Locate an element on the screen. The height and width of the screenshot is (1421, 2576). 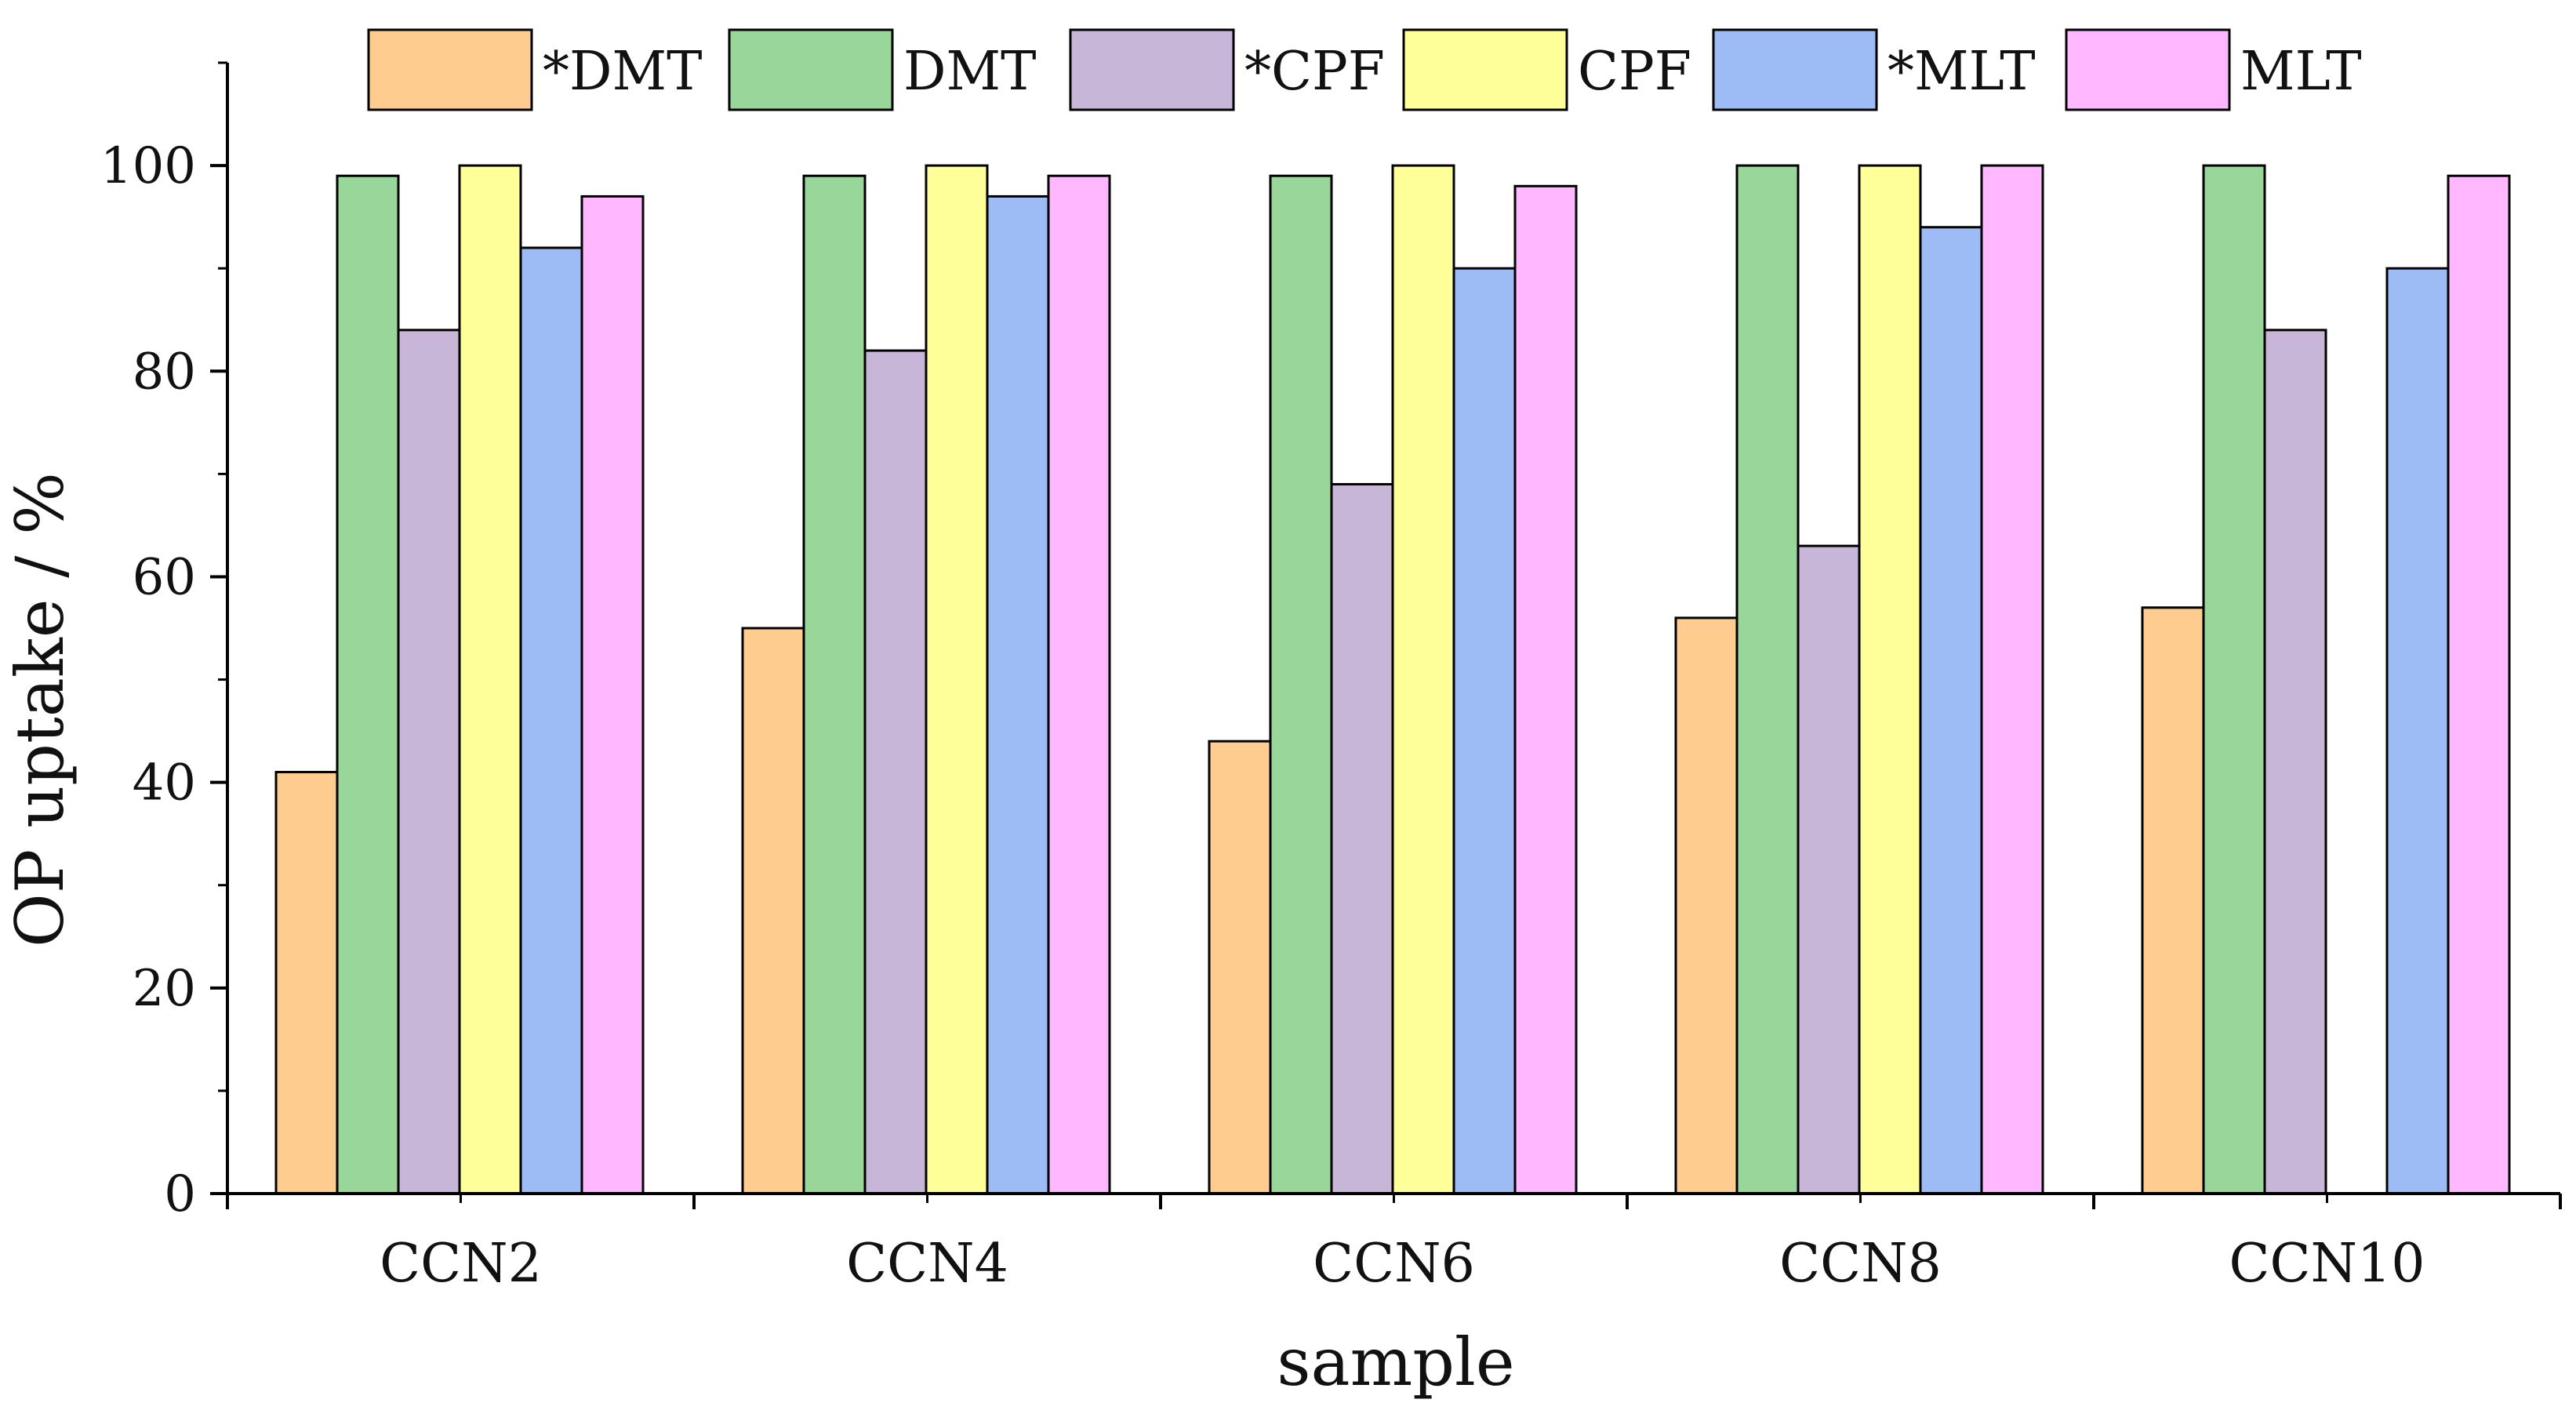
legend-label-cpf: CPF is located at coordinates (1634, 72).